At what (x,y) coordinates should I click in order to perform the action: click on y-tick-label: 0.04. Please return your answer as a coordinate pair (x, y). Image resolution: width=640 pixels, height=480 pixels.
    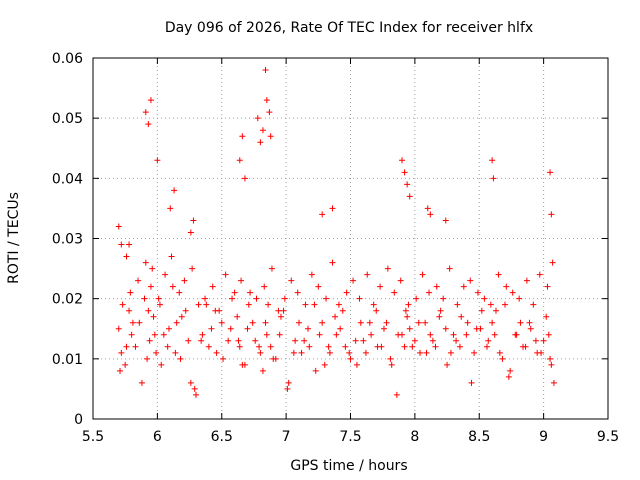
    Looking at the image, I should click on (67, 179).